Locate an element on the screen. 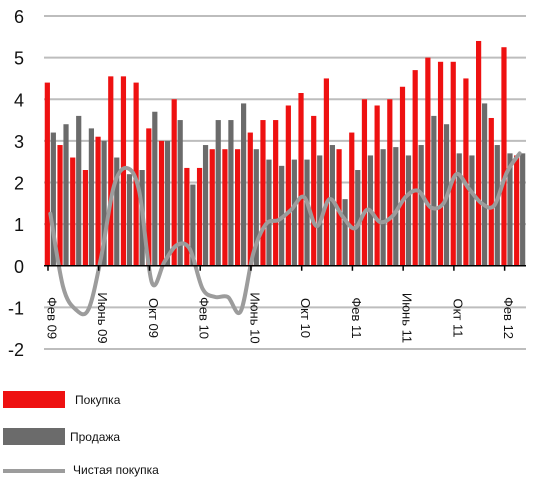 This screenshot has width=540, height=489. x-tick-label: Июнь 09 is located at coordinates (102, 317).